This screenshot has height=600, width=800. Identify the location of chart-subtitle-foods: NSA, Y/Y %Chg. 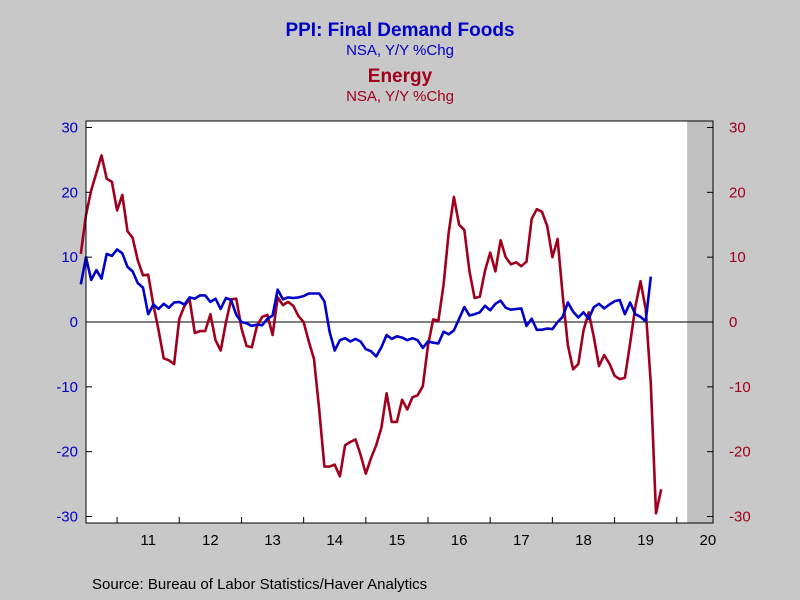
(400, 50).